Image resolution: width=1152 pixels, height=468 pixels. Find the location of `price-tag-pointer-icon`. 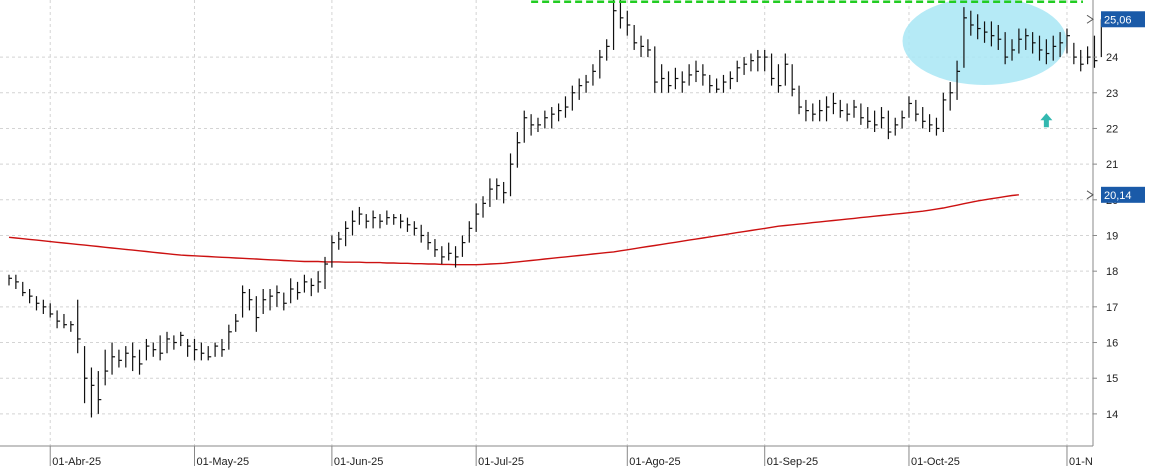

price-tag-pointer-icon is located at coordinates (1090, 195).